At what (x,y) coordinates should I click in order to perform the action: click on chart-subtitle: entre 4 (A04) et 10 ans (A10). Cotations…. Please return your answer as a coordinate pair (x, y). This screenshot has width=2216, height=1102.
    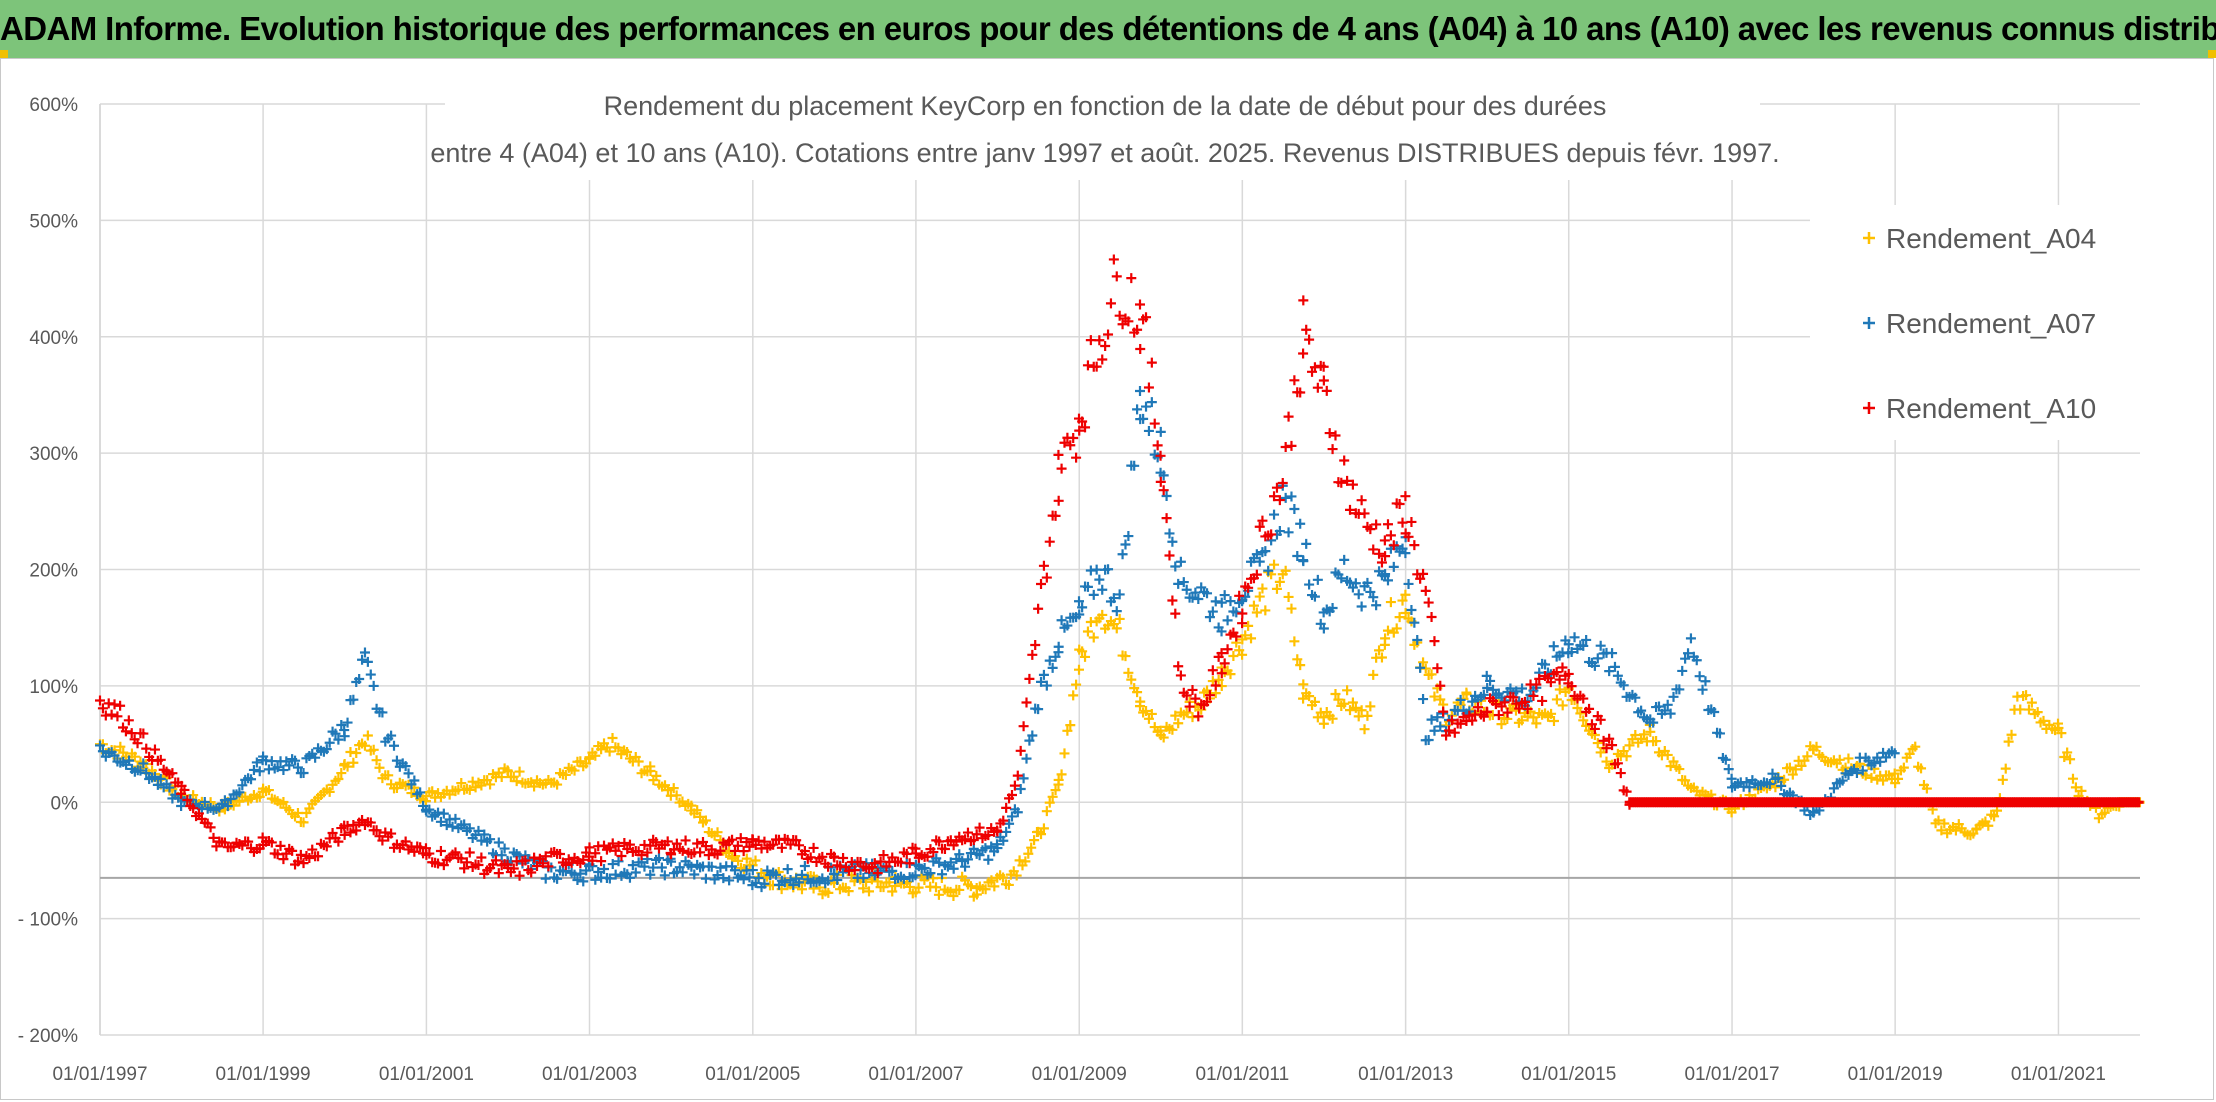
    Looking at the image, I should click on (1104, 153).